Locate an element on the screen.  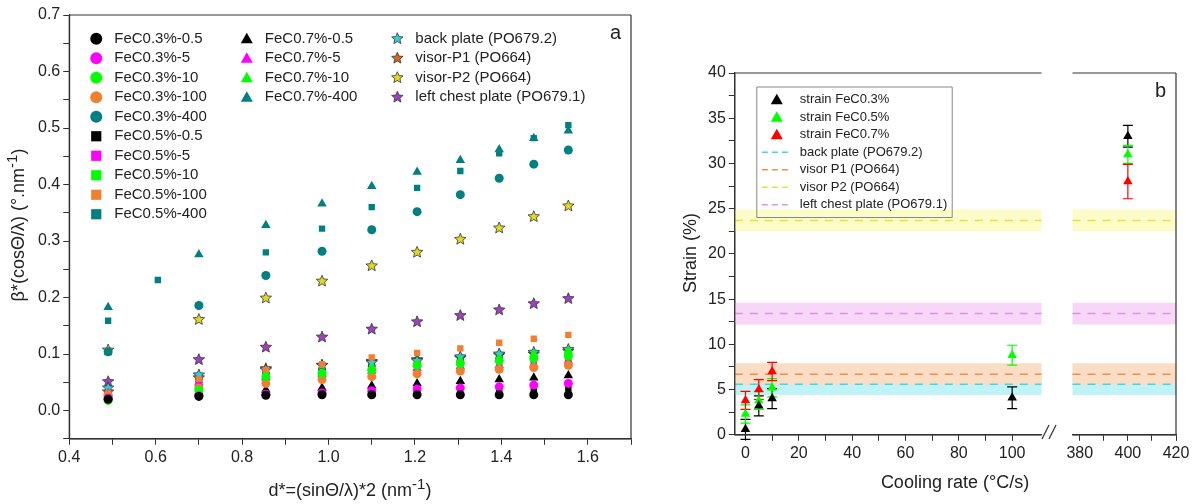
x-tick-label: 400 is located at coordinates (1128, 452).